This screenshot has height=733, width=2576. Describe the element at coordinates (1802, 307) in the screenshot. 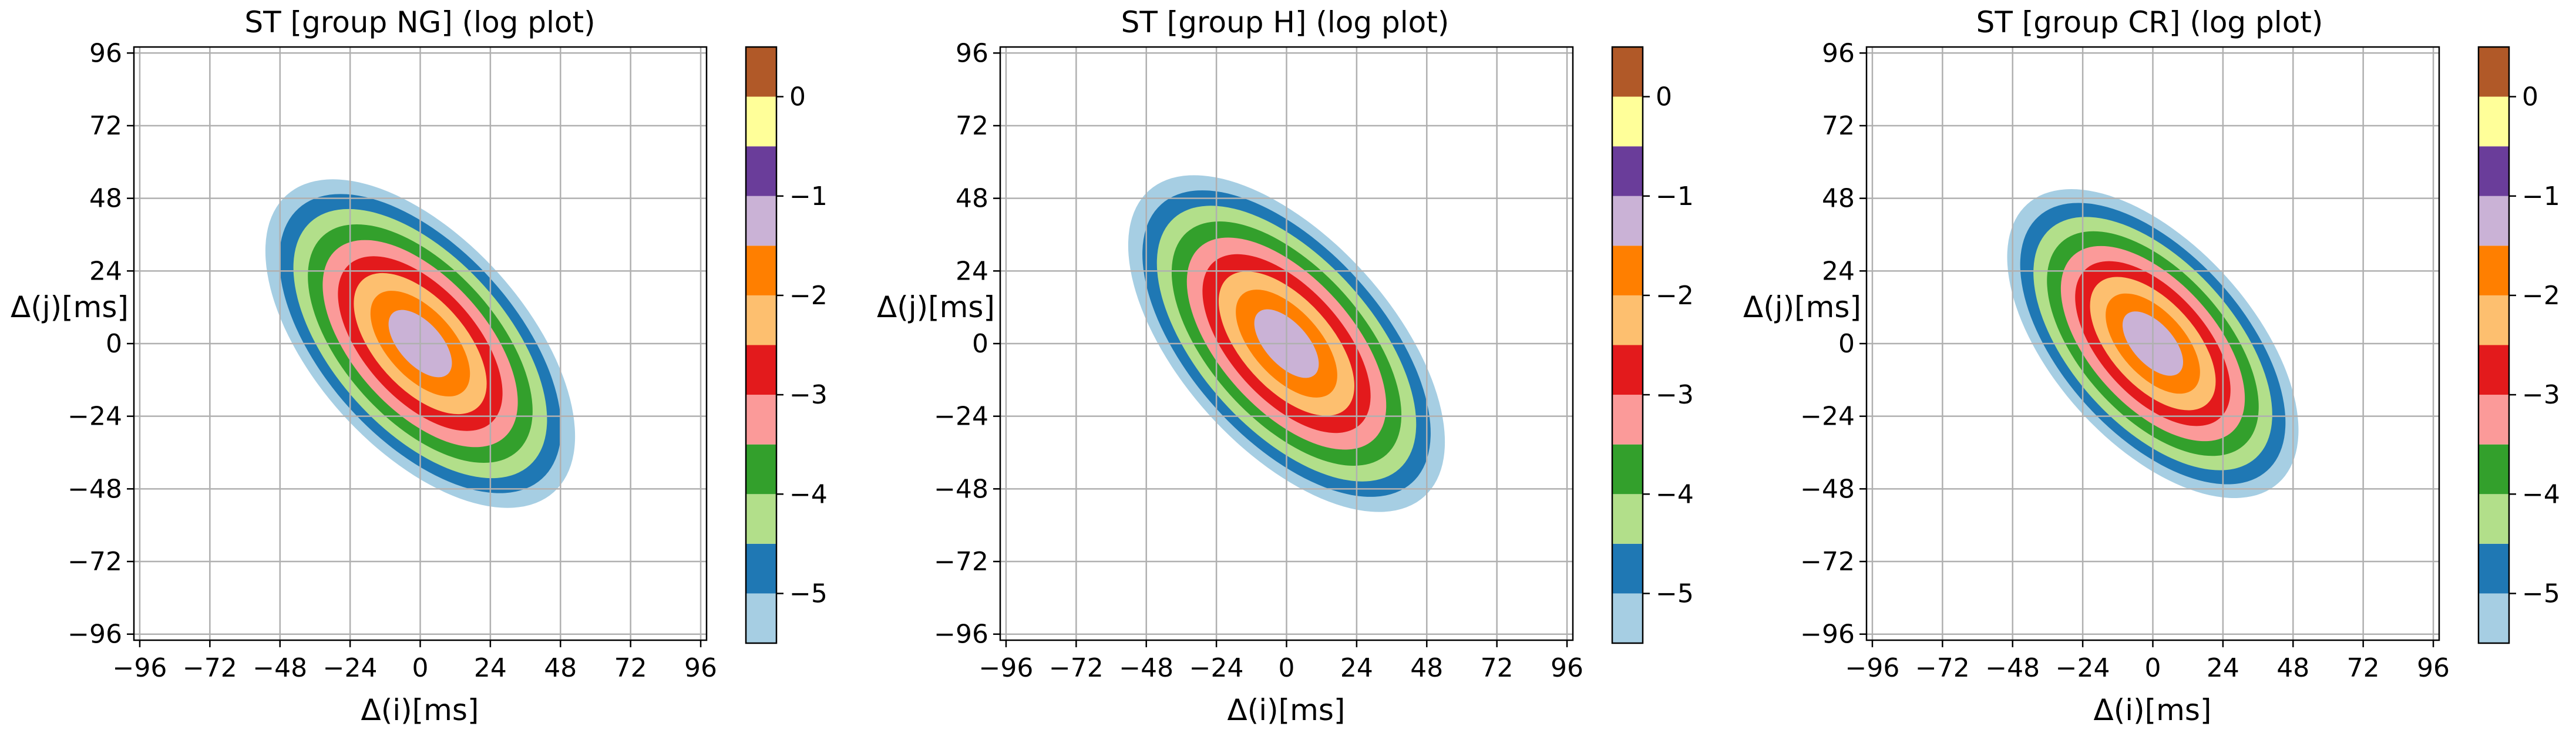

I see `y-axis-label: Δ(j)[ms]` at that location.